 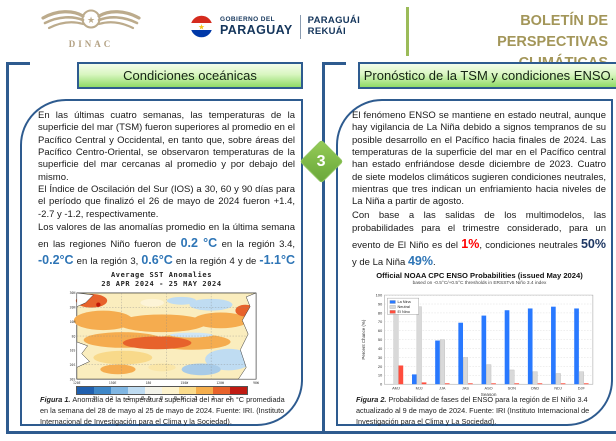 I want to click on left-bracket-horizontal-line, so click(x=18, y=63).